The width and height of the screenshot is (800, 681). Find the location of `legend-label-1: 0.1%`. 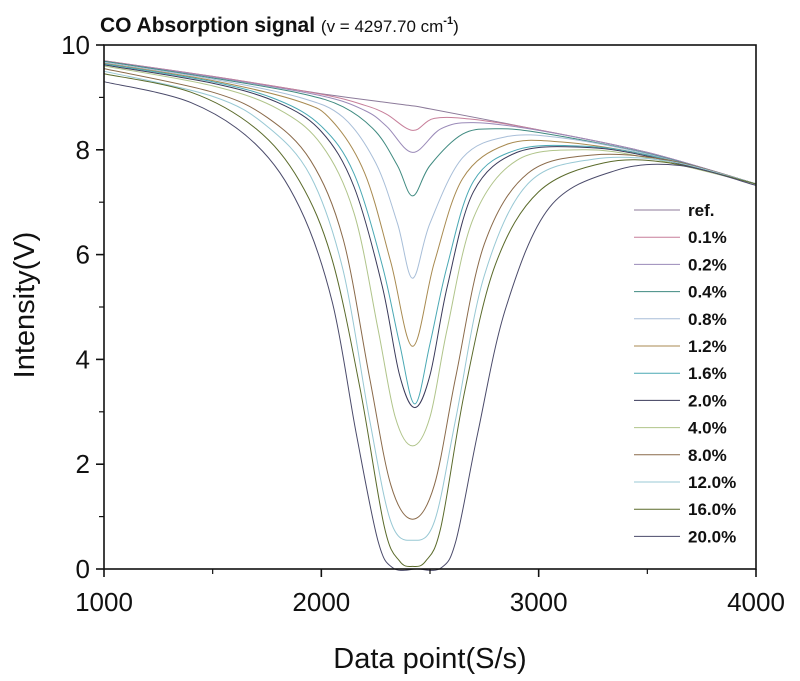

legend-label-1: 0.1% is located at coordinates (707, 237).